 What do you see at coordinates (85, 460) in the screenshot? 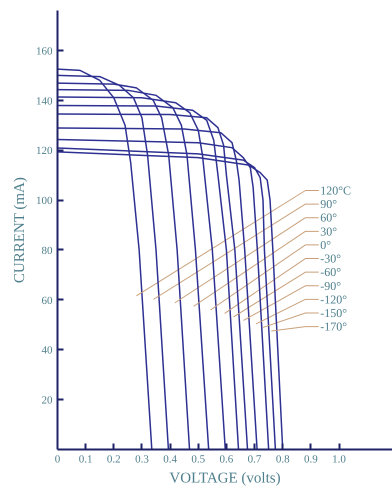
I see `x-tick-label: 0.1` at bounding box center [85, 460].